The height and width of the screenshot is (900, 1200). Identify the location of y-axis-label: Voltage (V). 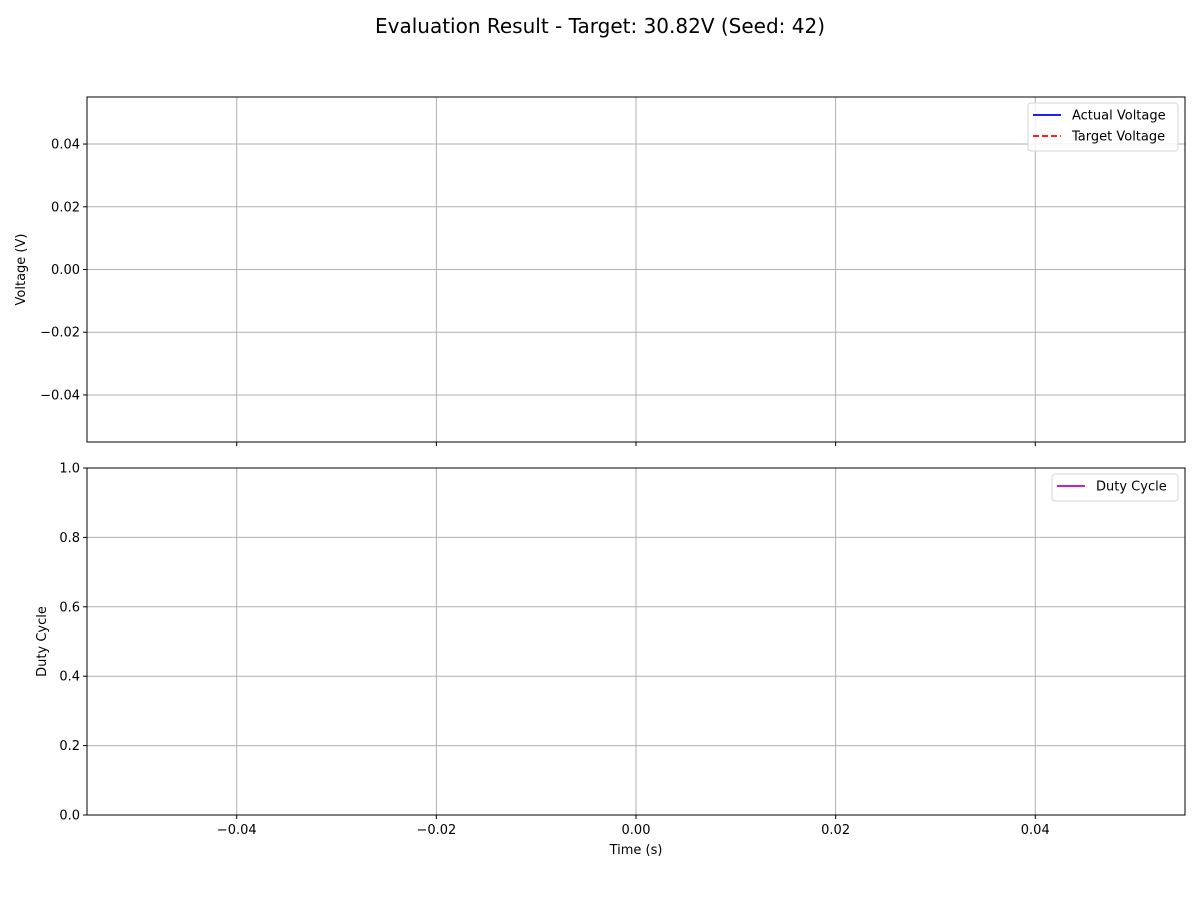
(21, 270).